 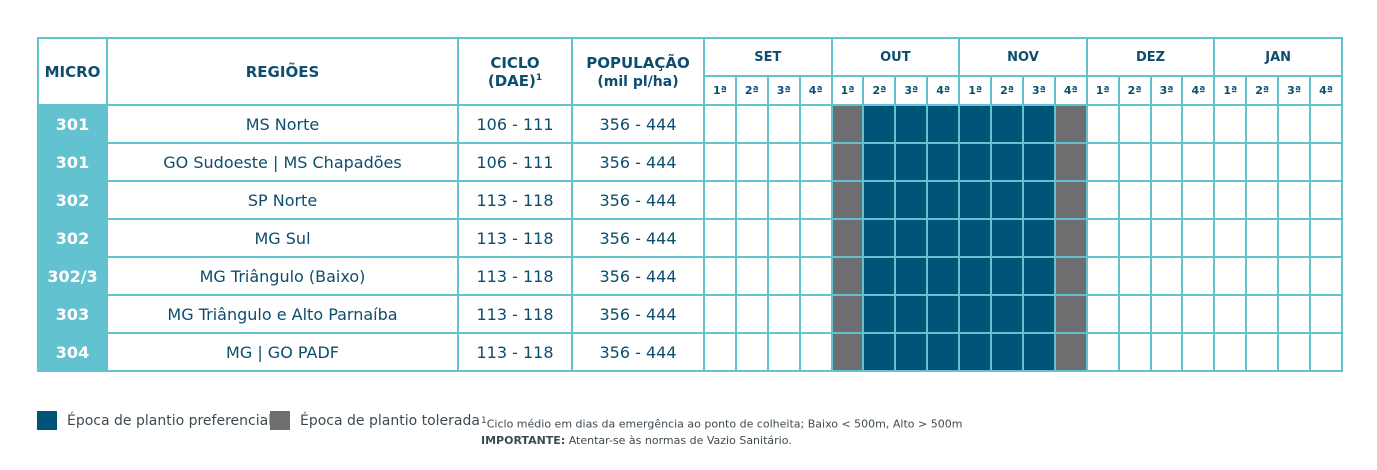 I want to click on month-header: JAN, so click(x=1278, y=57).